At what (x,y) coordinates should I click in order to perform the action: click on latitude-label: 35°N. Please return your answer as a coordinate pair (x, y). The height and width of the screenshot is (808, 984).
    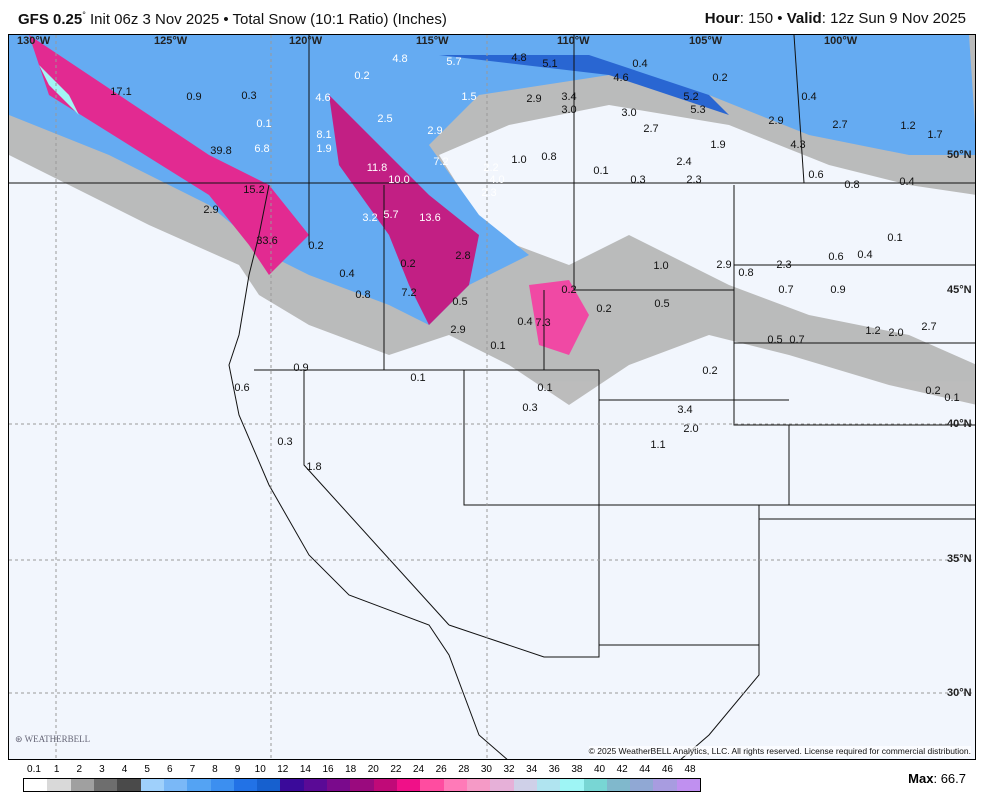
    Looking at the image, I should click on (959, 559).